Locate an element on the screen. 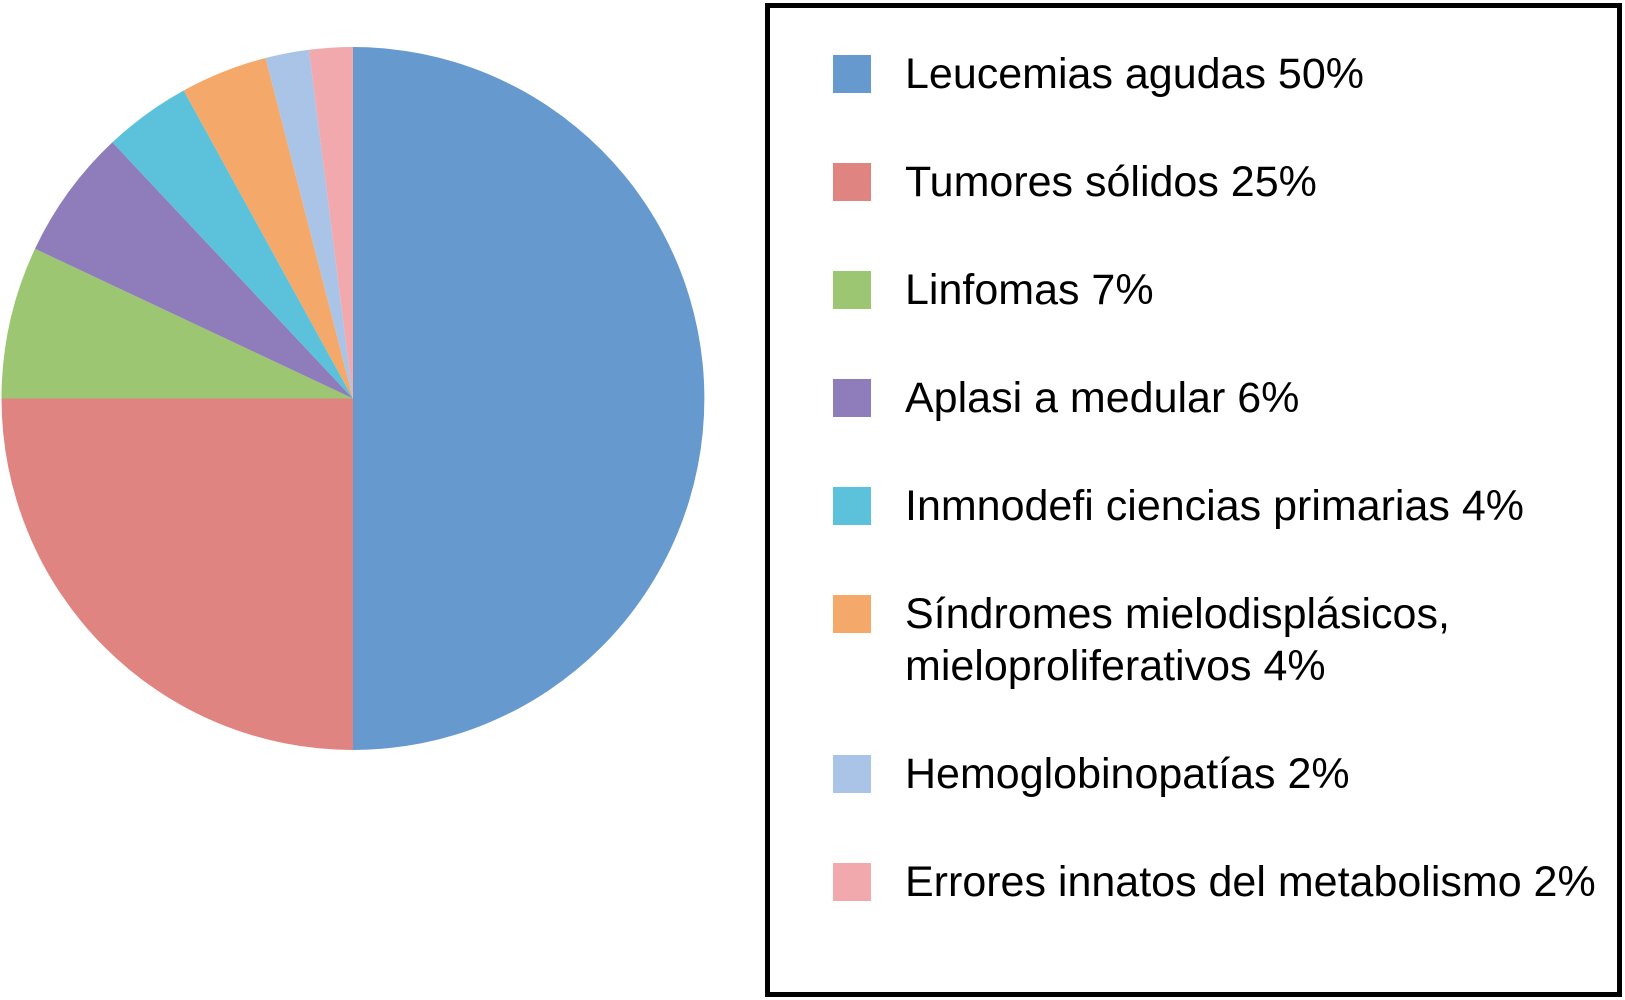 Image resolution: width=1625 pixels, height=1000 pixels. pie-slice-inmnodefi-ciencias-primarias is located at coordinates (233, 244).